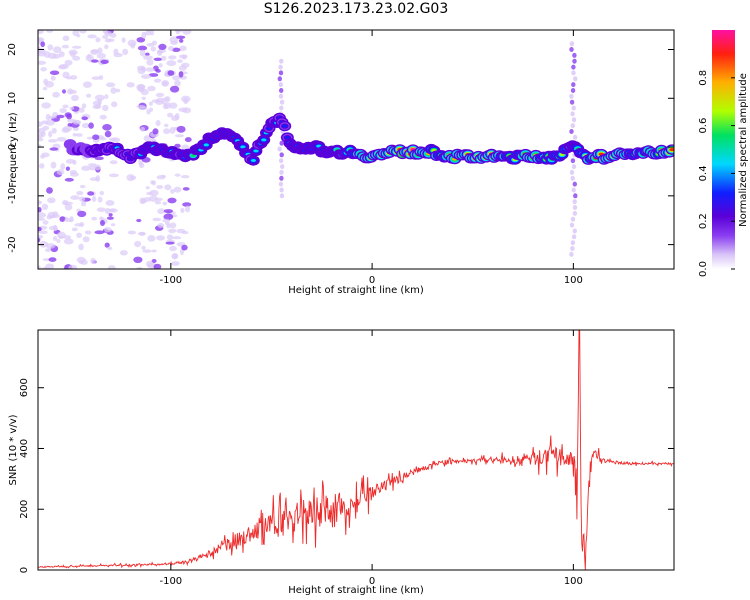 Image resolution: width=750 pixels, height=600 pixels. What do you see at coordinates (13, 150) in the screenshot?
I see `spectrogram-ylabel: Frequency (Hz)` at bounding box center [13, 150].